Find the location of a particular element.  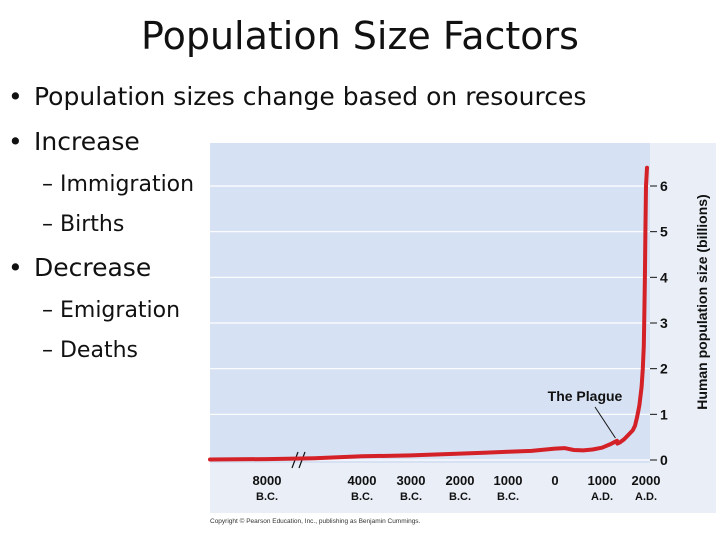

x-tick-label: 0 is located at coordinates (554, 480).